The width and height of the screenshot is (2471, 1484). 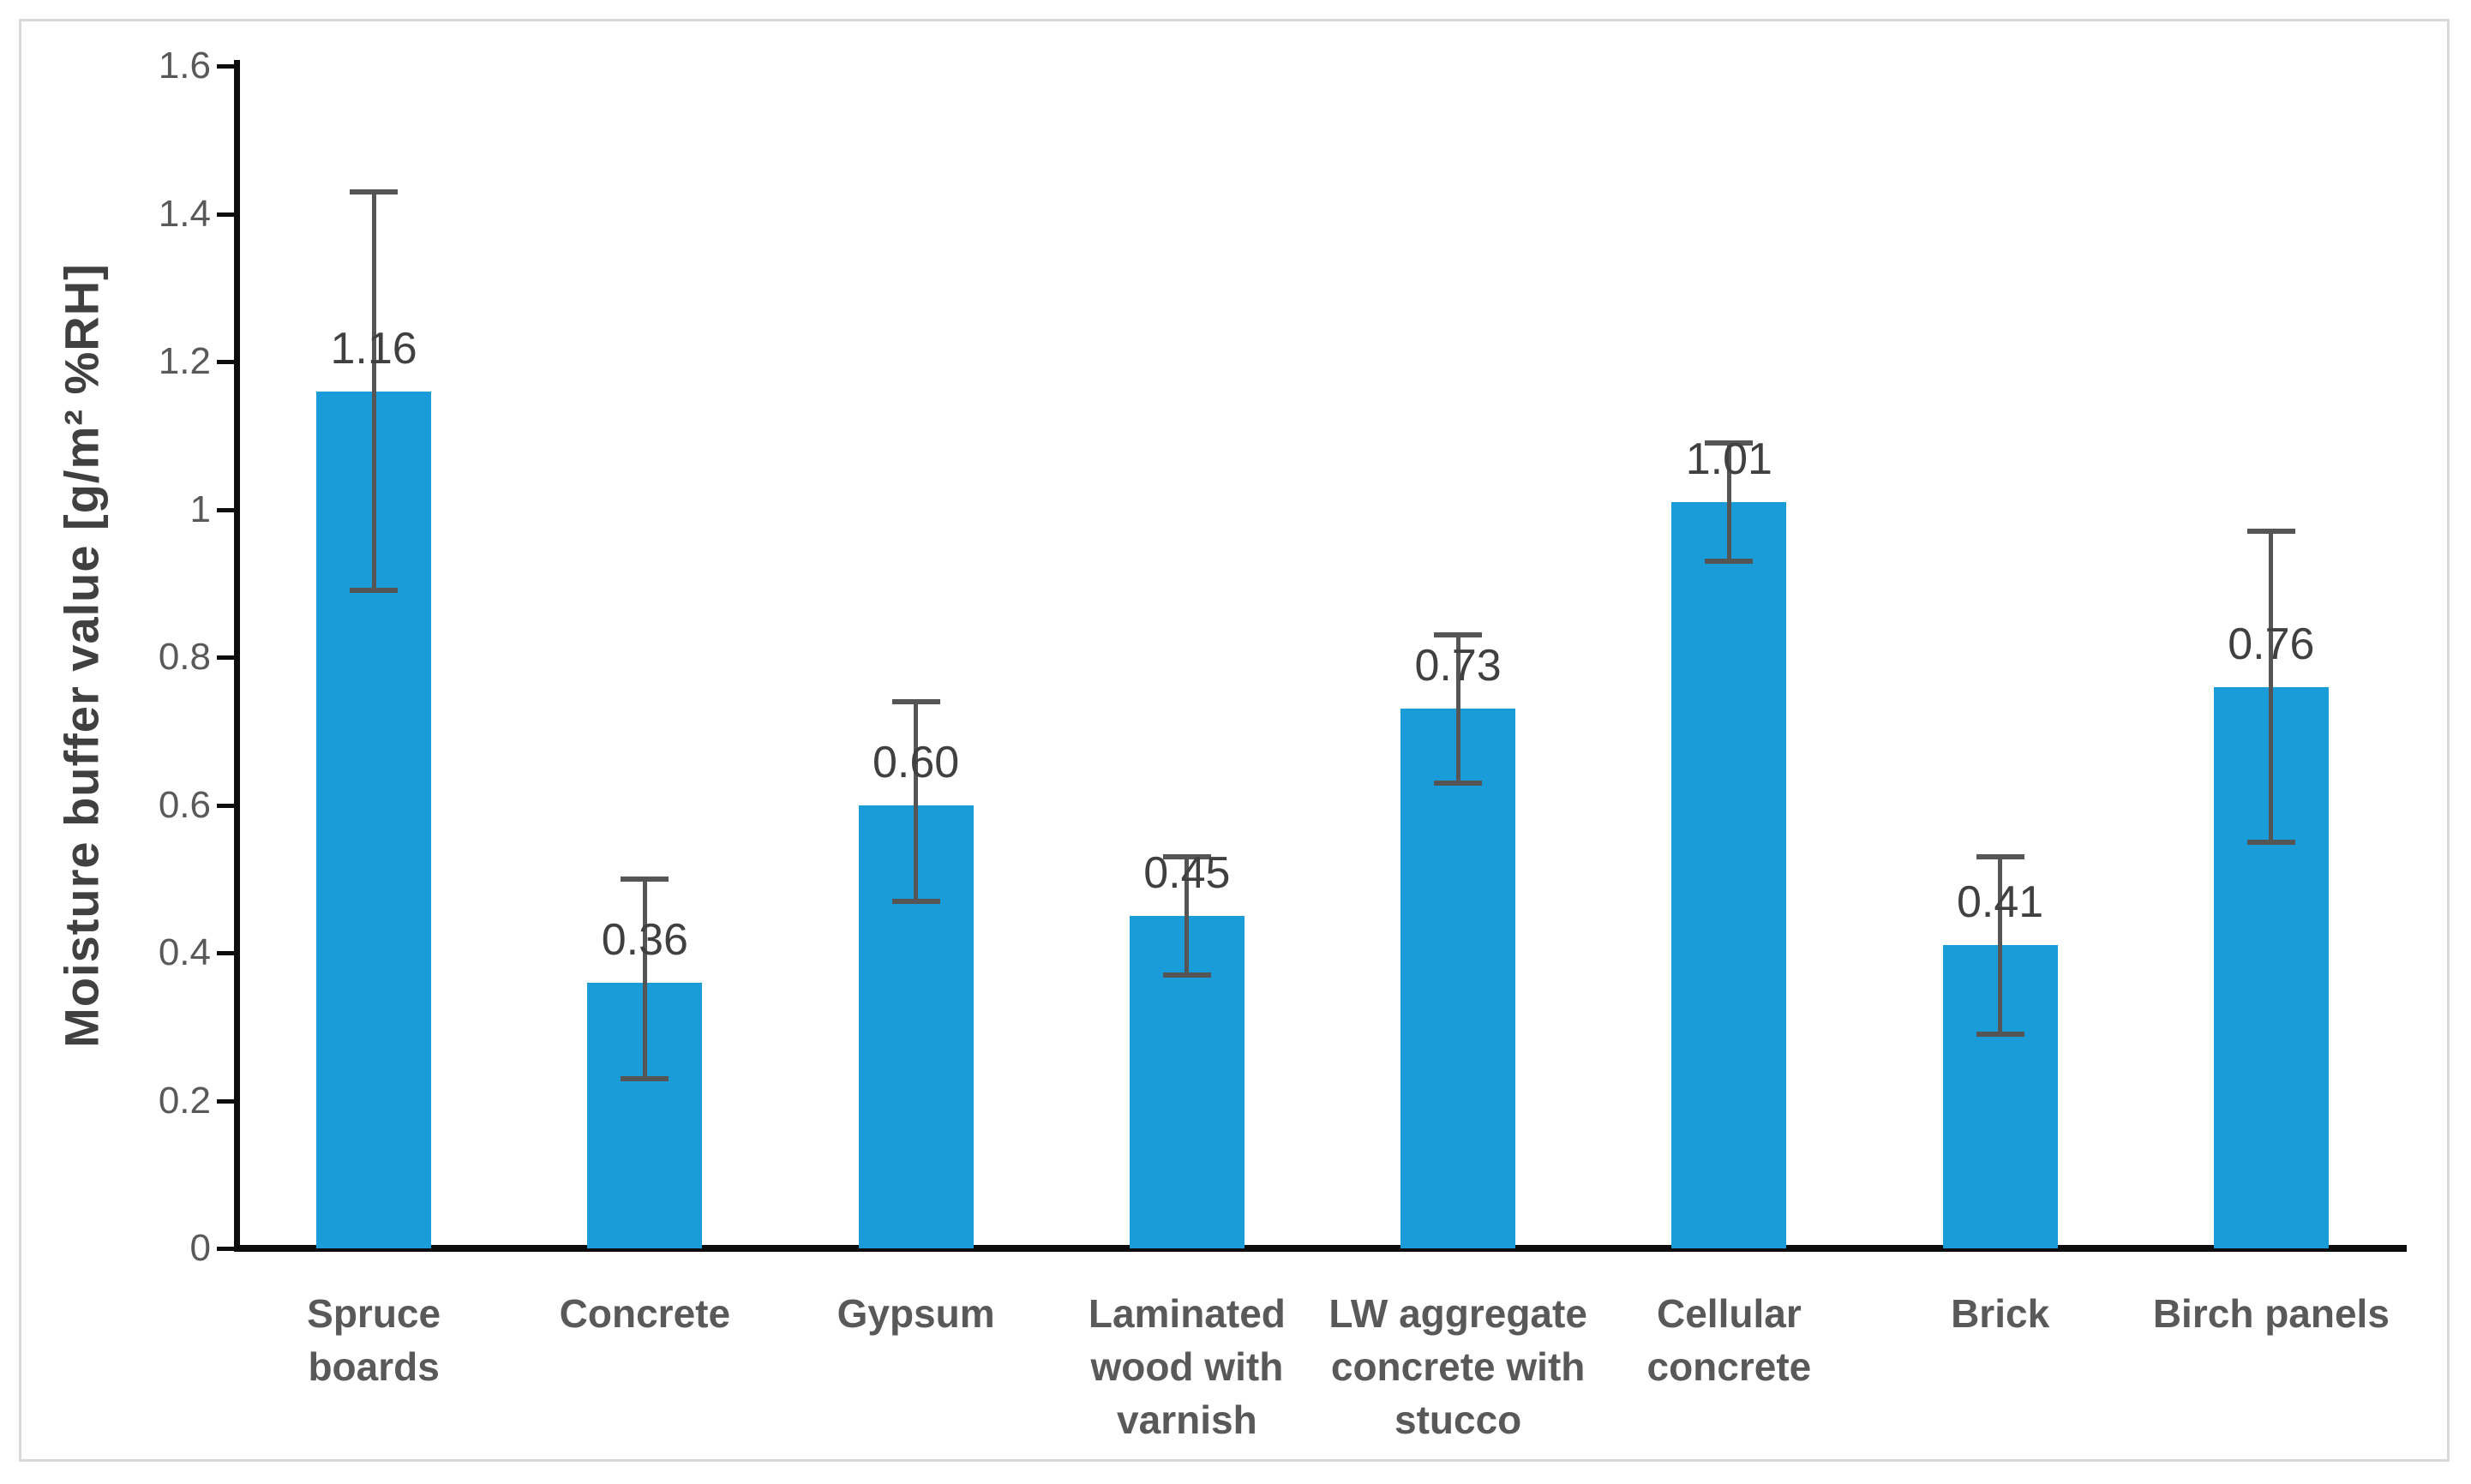 What do you see at coordinates (184, 361) in the screenshot?
I see `y-tick-label: 1.2` at bounding box center [184, 361].